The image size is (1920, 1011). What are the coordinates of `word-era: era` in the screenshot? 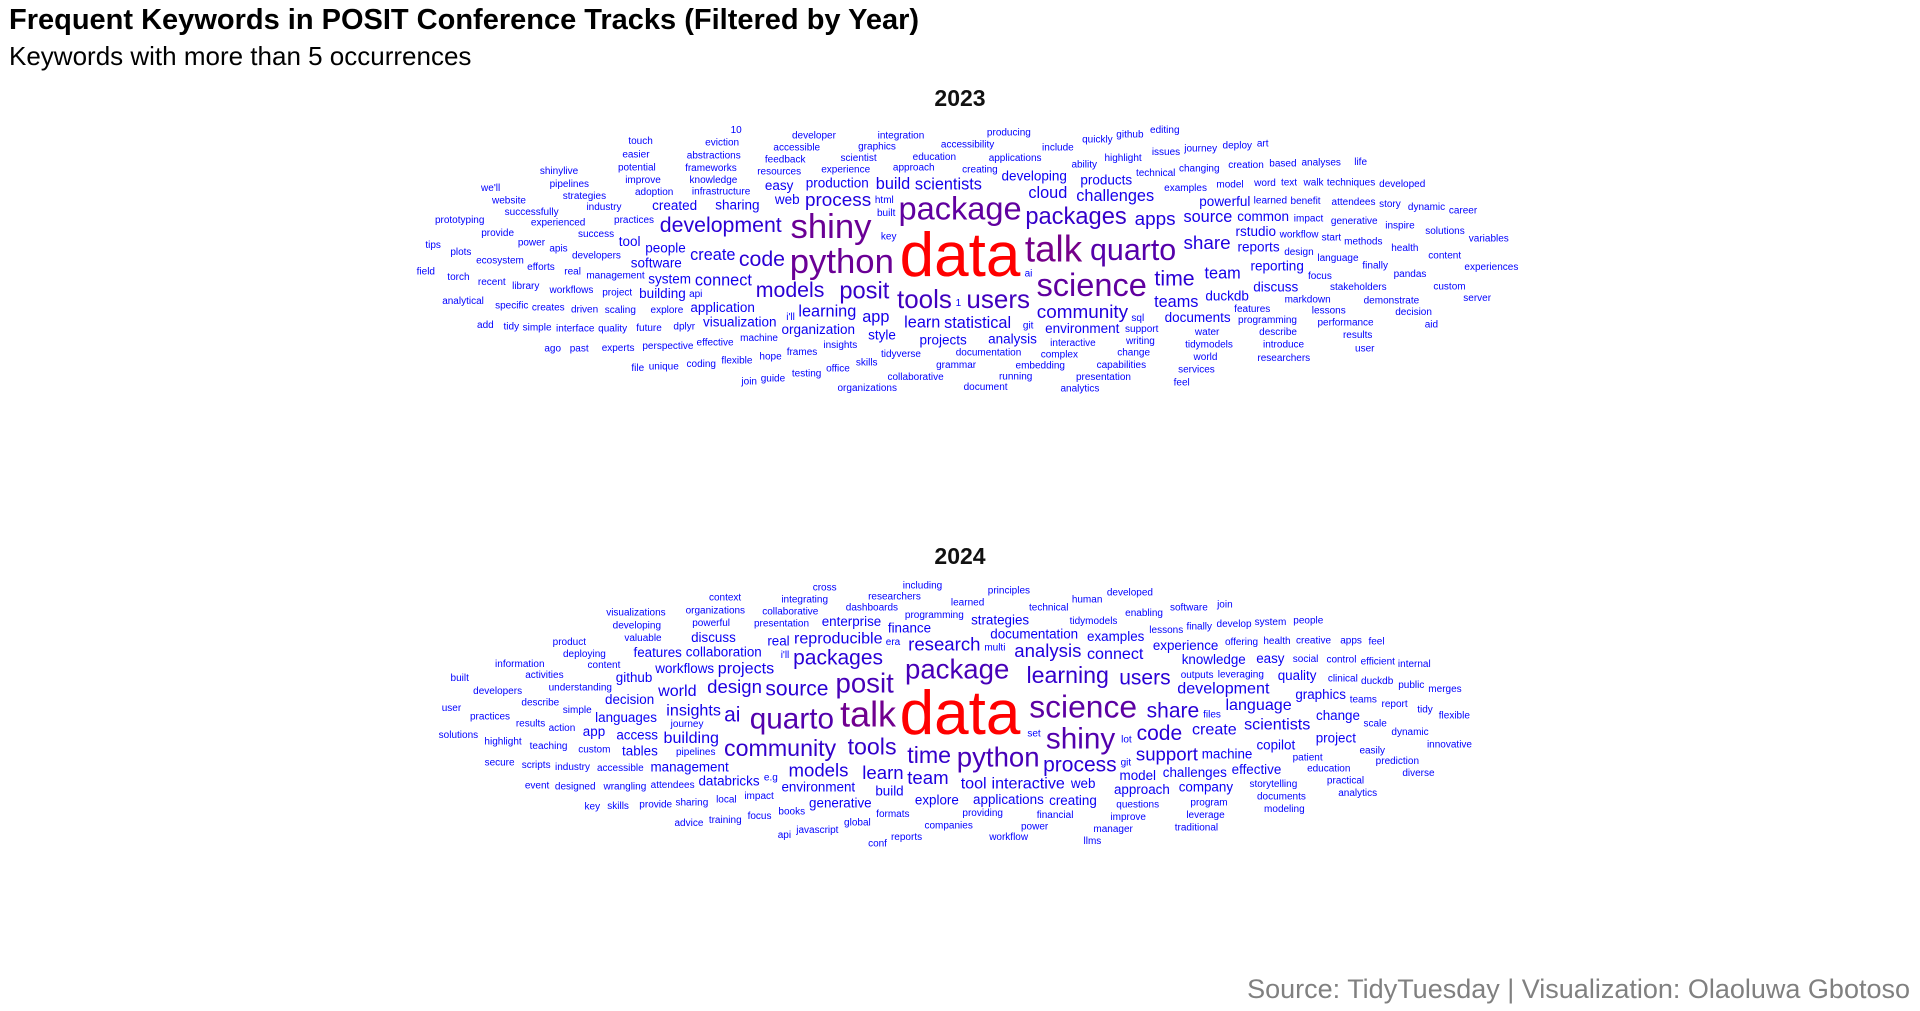 It's located at (893, 642).